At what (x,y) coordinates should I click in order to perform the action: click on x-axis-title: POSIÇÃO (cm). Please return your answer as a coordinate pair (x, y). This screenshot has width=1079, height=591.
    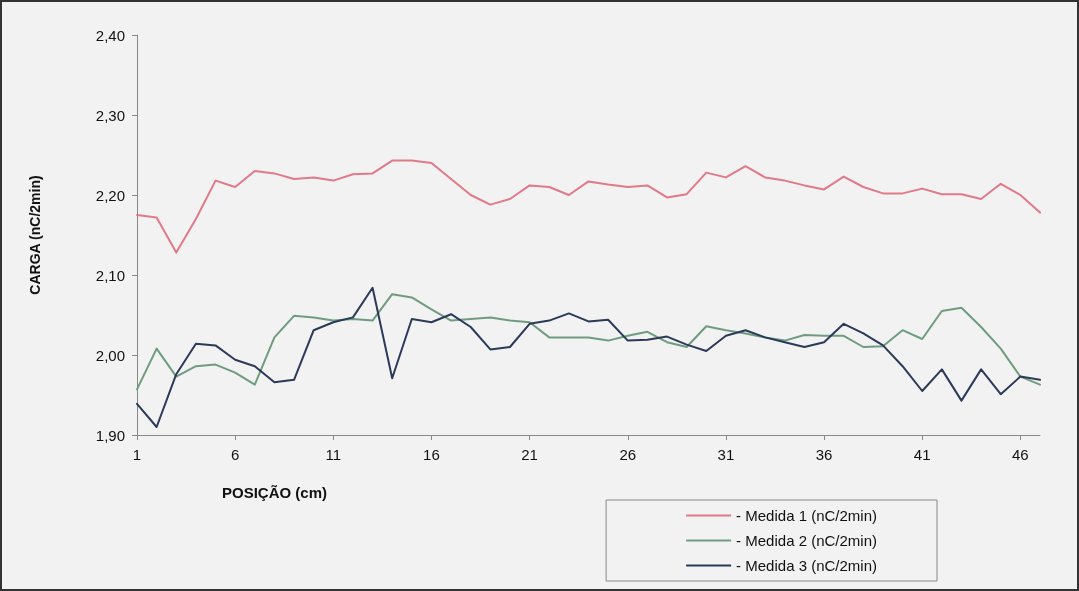
    Looking at the image, I should click on (275, 492).